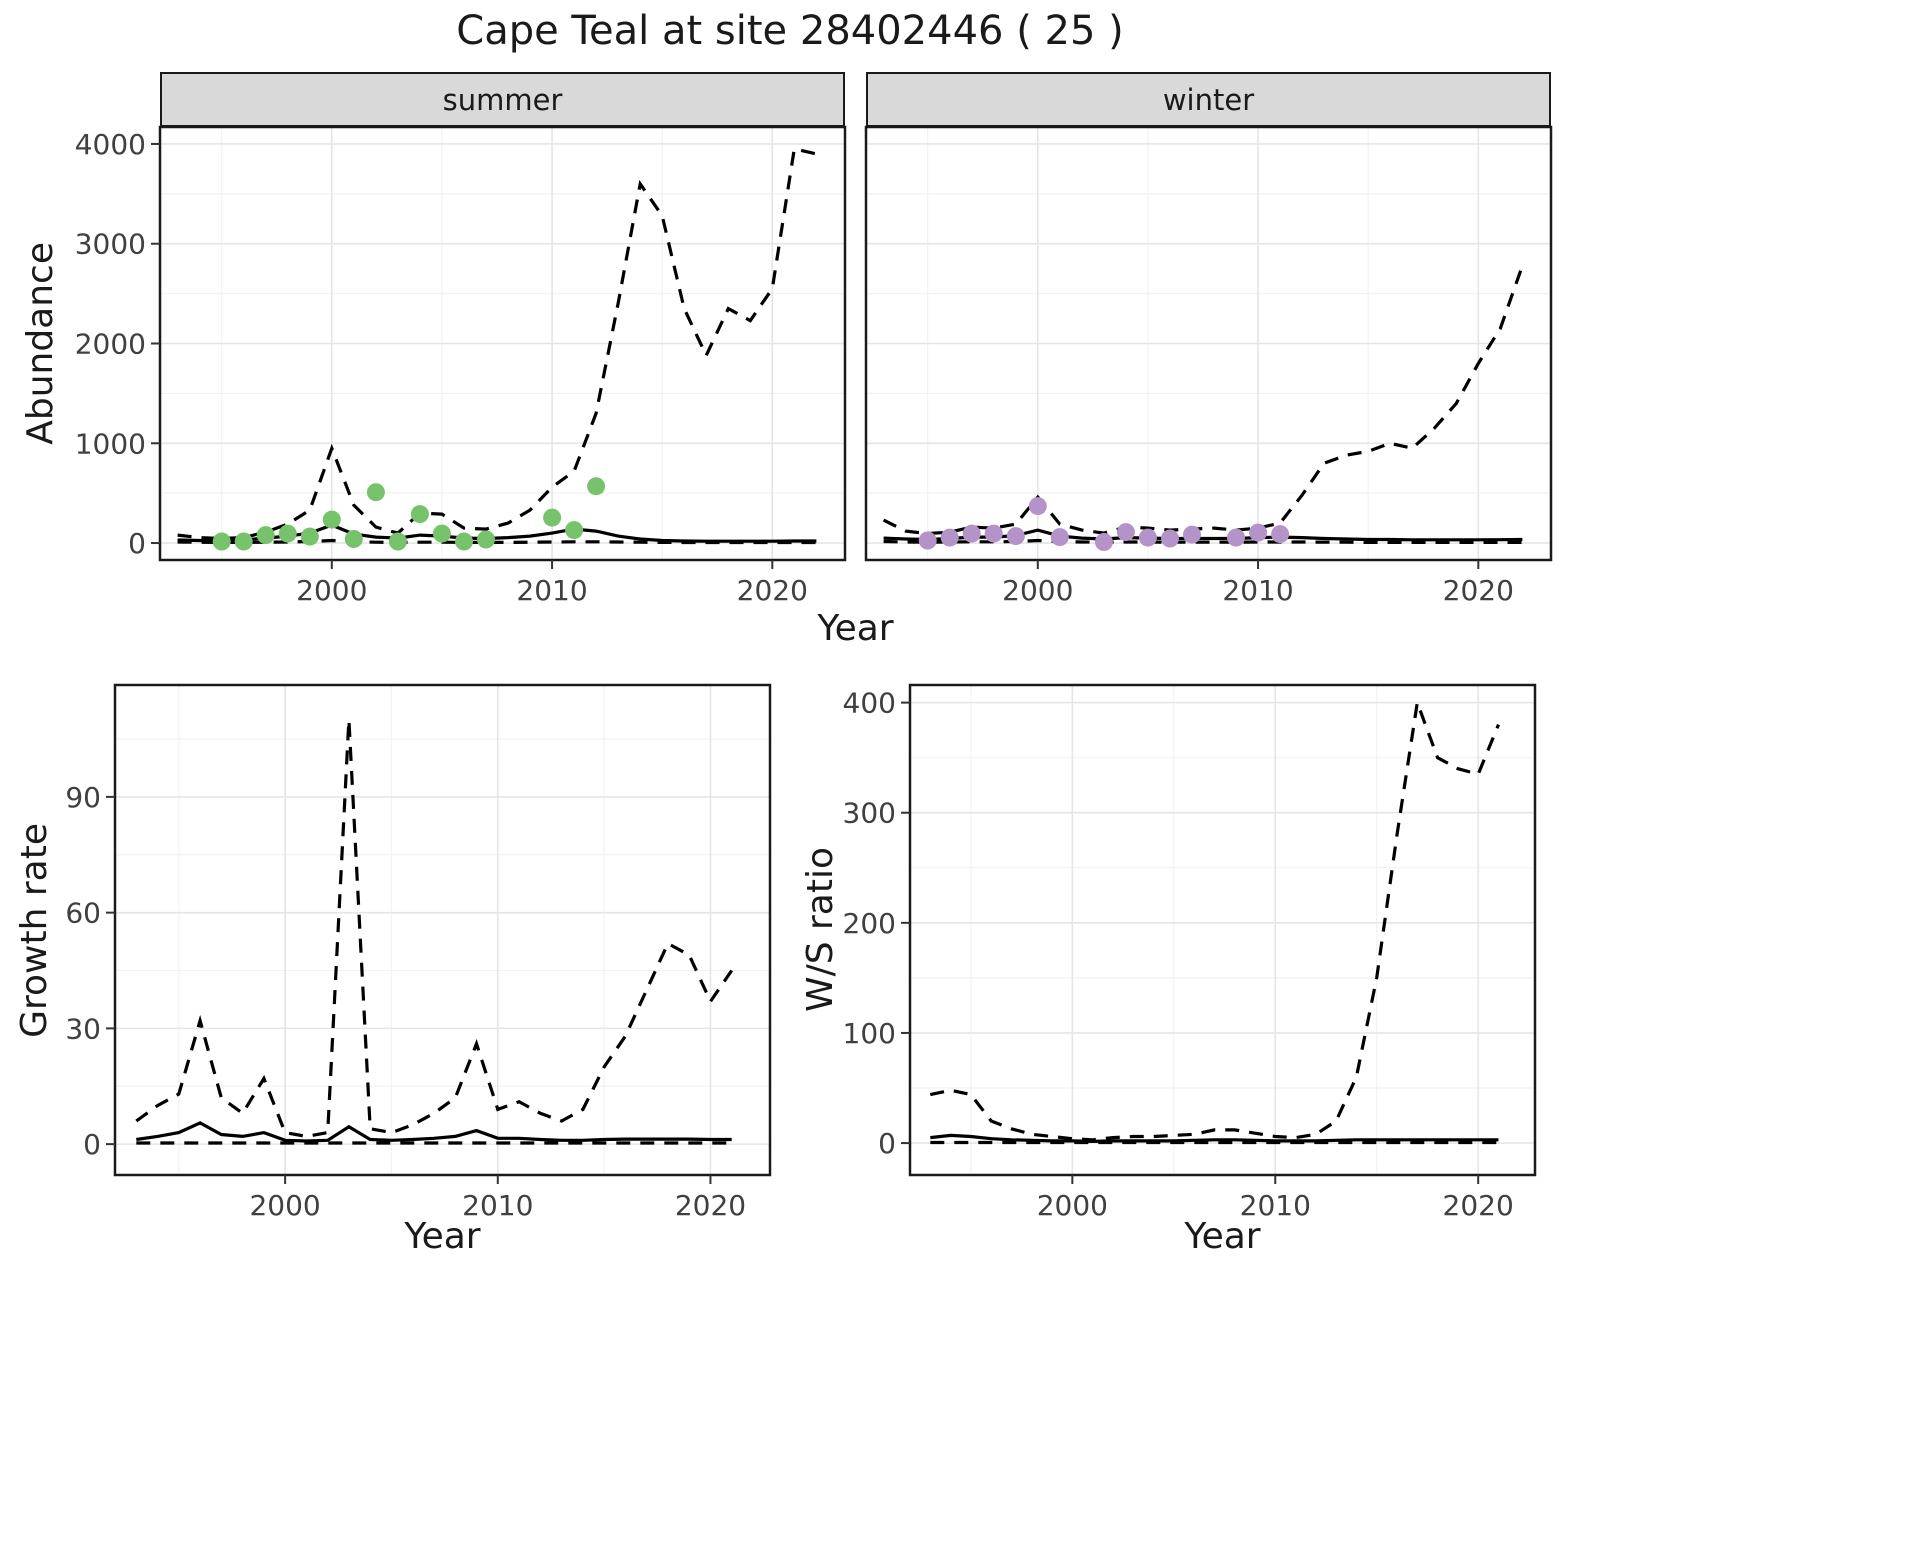 Image resolution: width=1920 pixels, height=1560 pixels. Describe the element at coordinates (869, 923) in the screenshot. I see `y-tick-label: 200` at that location.